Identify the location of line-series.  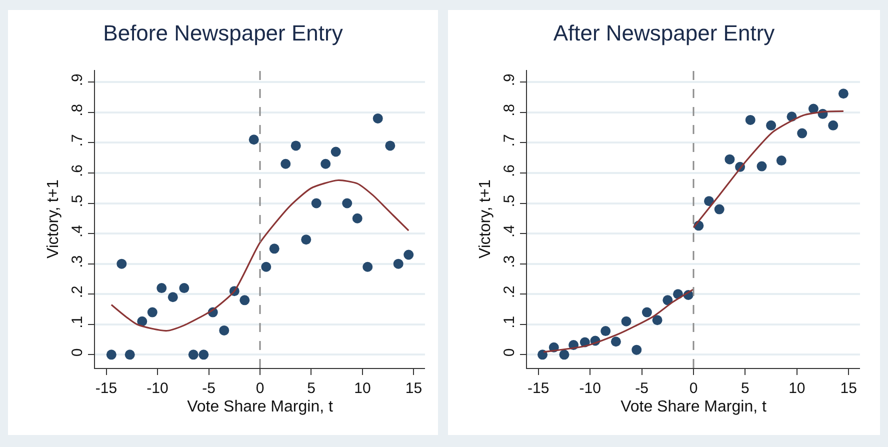
(260, 255).